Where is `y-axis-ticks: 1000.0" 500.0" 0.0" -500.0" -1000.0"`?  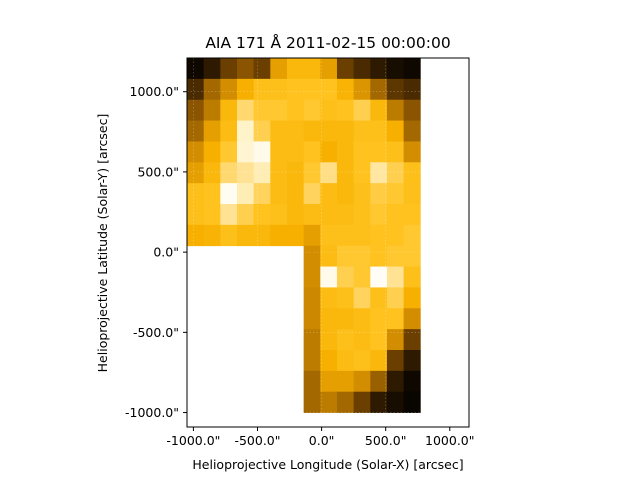
y-axis-ticks: 1000.0" 500.0" 0.0" -500.0" -1000.0" is located at coordinates (156, 252).